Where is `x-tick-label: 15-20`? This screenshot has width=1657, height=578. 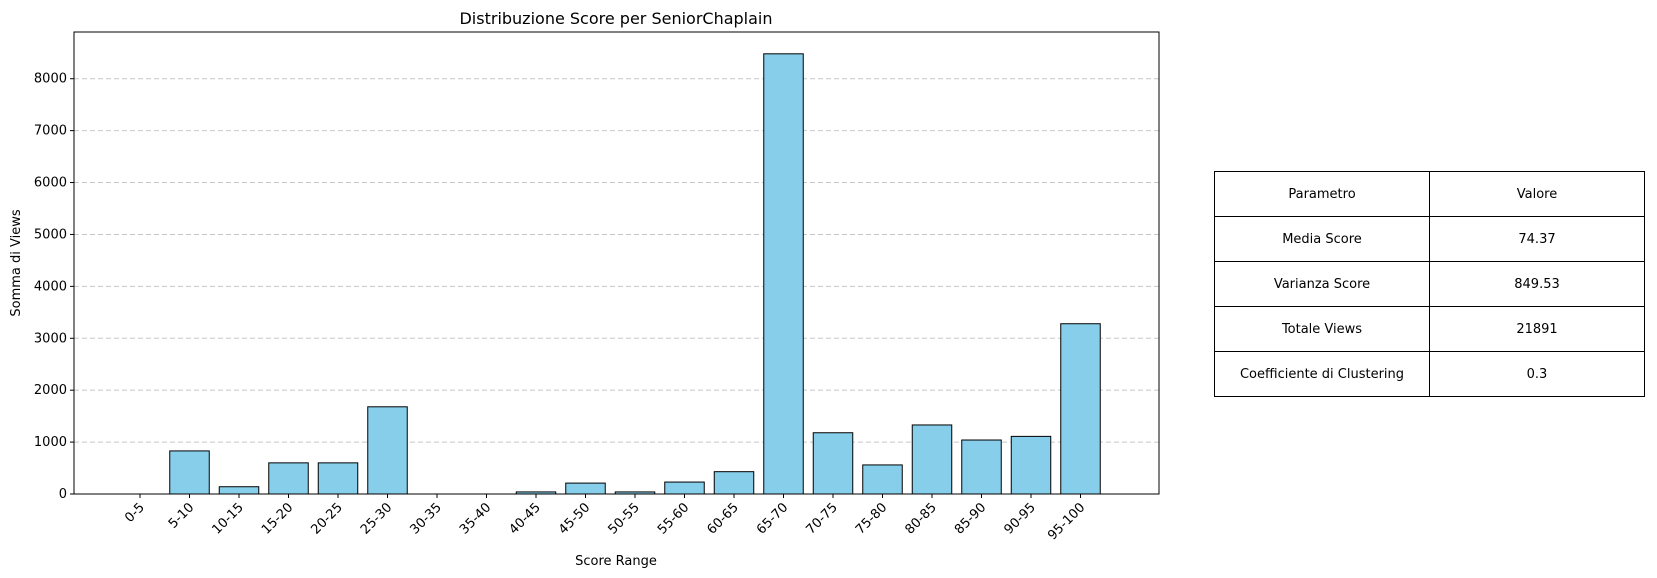 x-tick-label: 15-20 is located at coordinates (277, 518).